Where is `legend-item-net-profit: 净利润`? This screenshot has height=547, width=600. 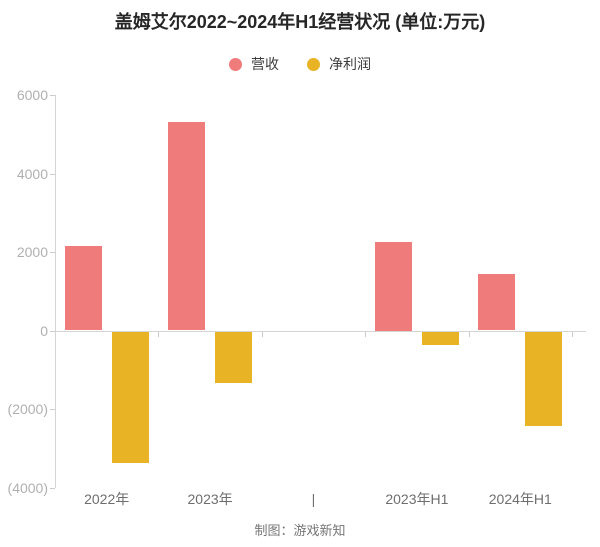
legend-item-net-profit: 净利润 is located at coordinates (339, 64).